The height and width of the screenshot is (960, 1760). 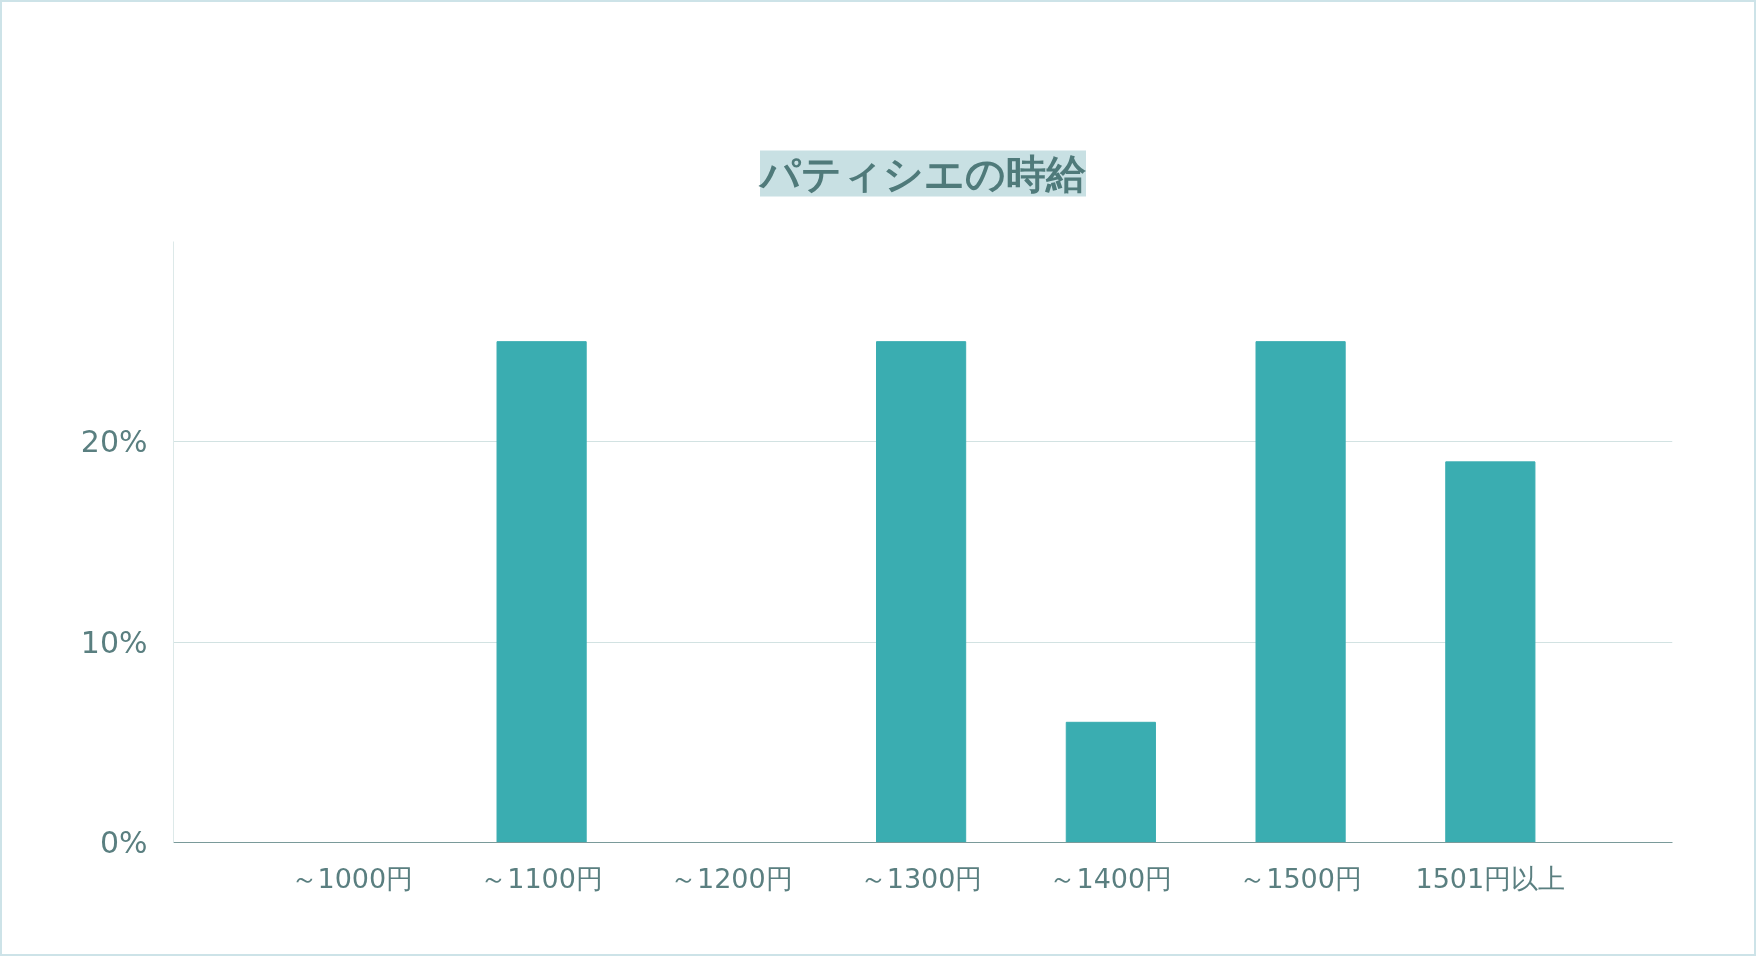 What do you see at coordinates (123, 842) in the screenshot?
I see `y-tick-label: 0%` at bounding box center [123, 842].